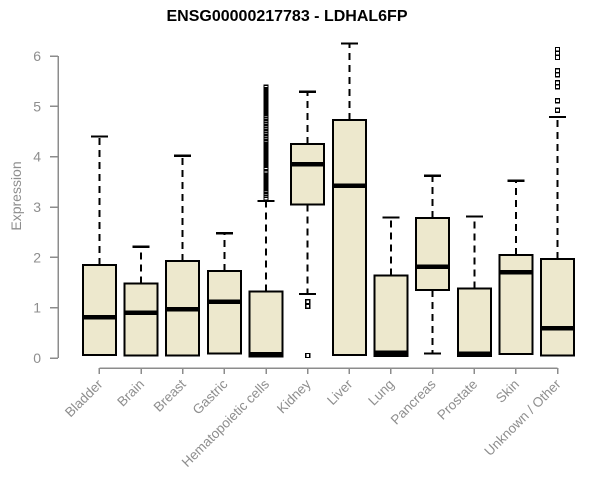  What do you see at coordinates (99, 245) in the screenshot?
I see `box-bladder` at bounding box center [99, 245].